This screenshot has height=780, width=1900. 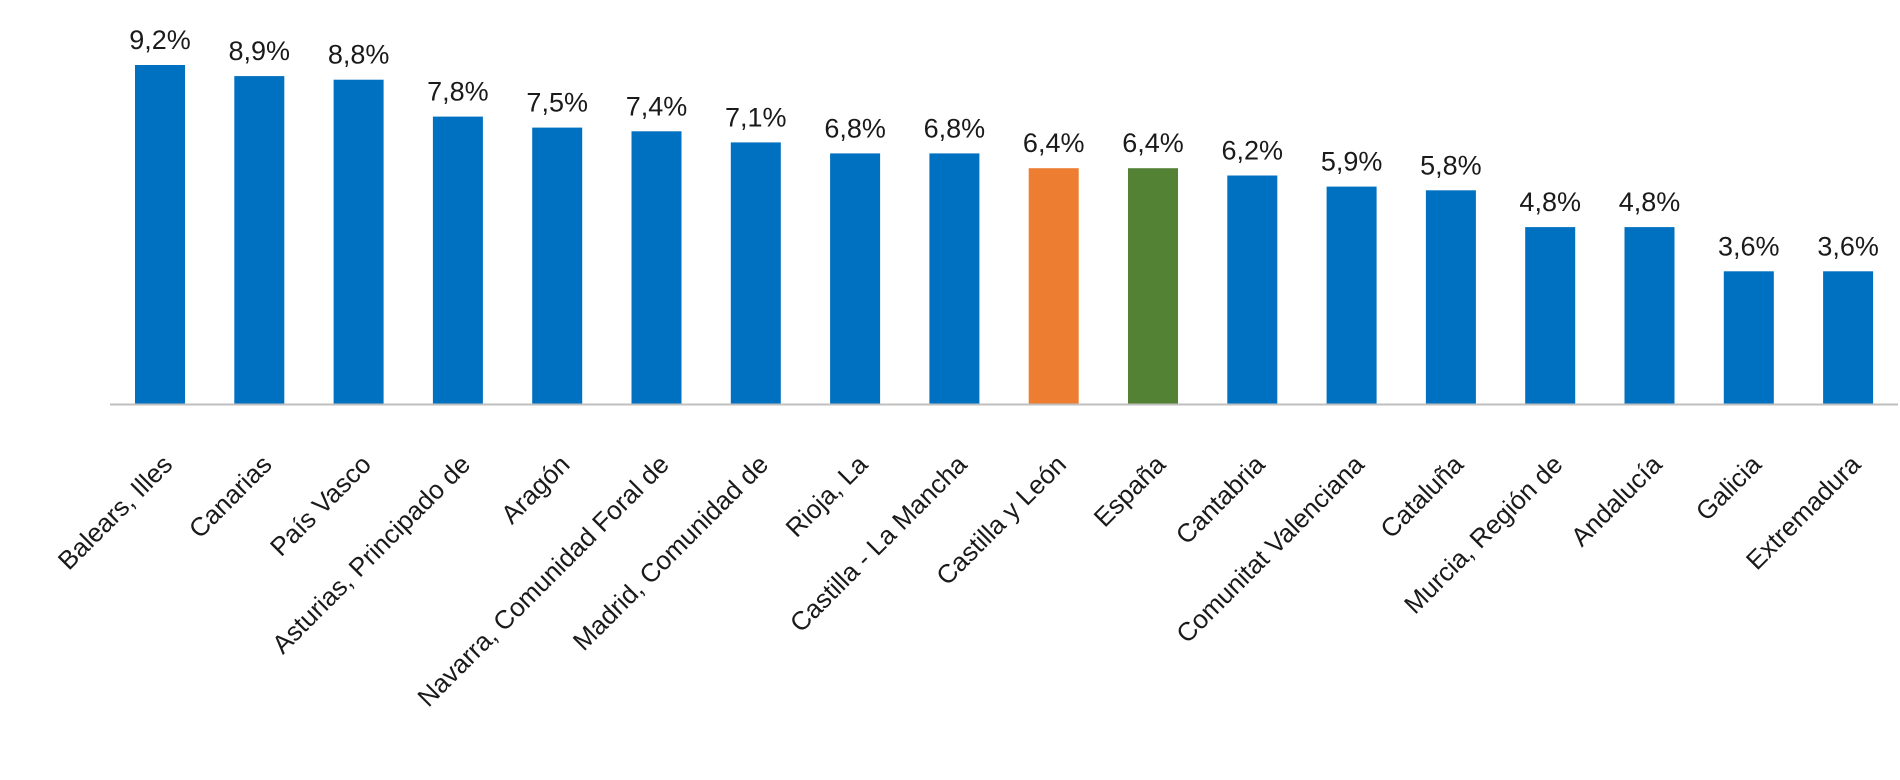 I want to click on category-label-0: Balears, Illes, so click(x=115, y=512).